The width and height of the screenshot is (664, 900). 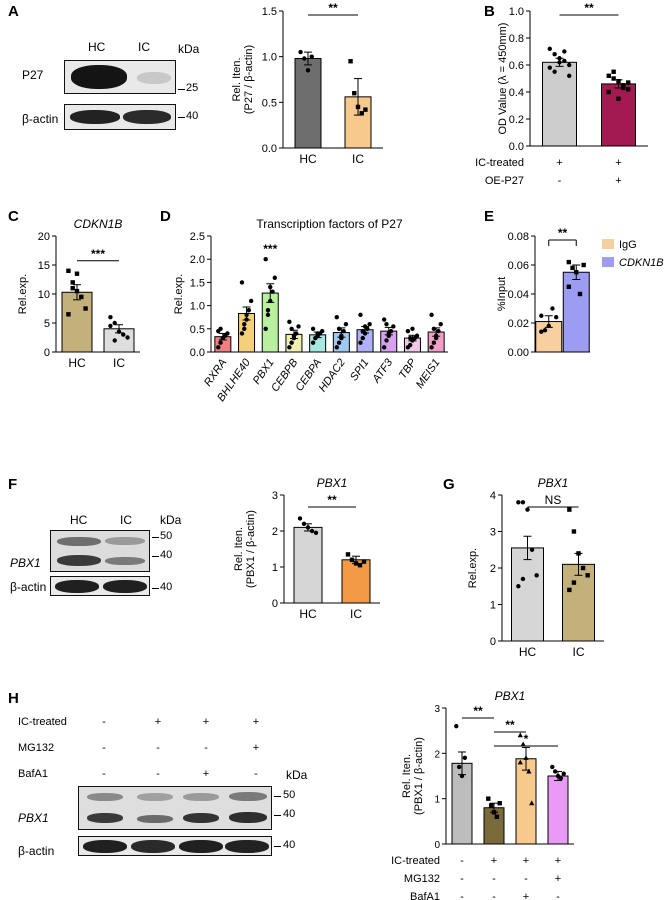 I want to click on x-tick-label: IC, so click(x=579, y=652).